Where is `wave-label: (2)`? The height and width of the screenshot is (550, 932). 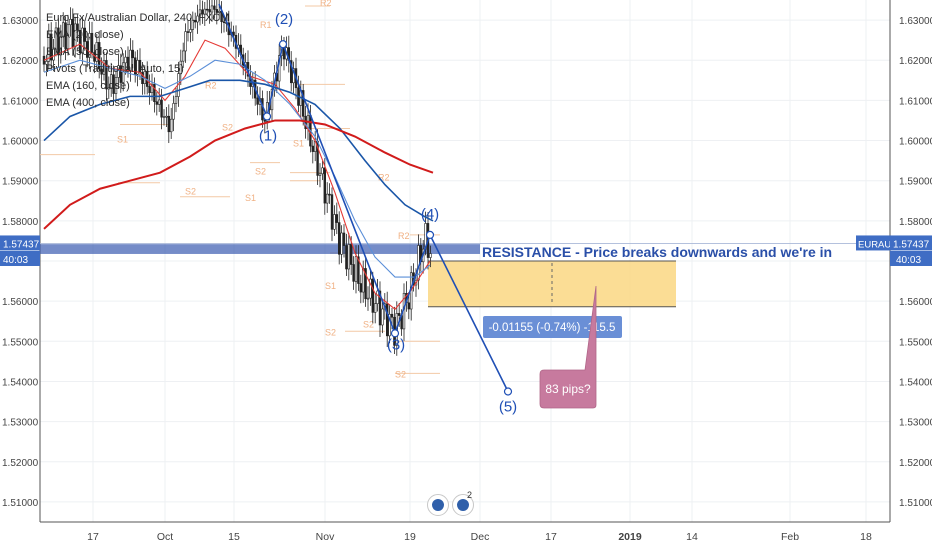
wave-label: (2) is located at coordinates (284, 19).